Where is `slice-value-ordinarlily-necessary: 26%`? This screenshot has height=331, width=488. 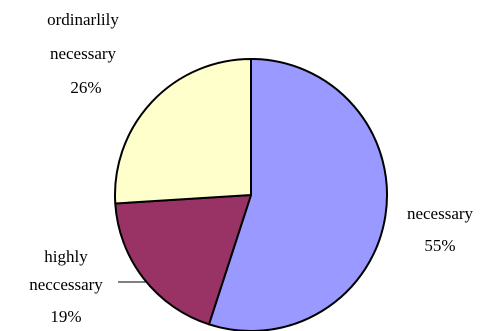
slice-value-ordinarlily-necessary: 26% is located at coordinates (85, 87).